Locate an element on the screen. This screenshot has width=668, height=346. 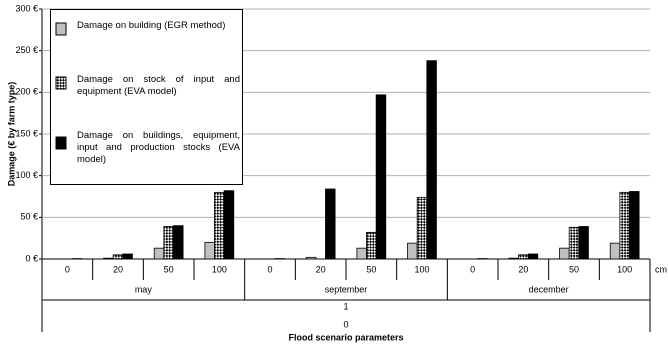
y-tick-label: 250 € is located at coordinates (26, 50).